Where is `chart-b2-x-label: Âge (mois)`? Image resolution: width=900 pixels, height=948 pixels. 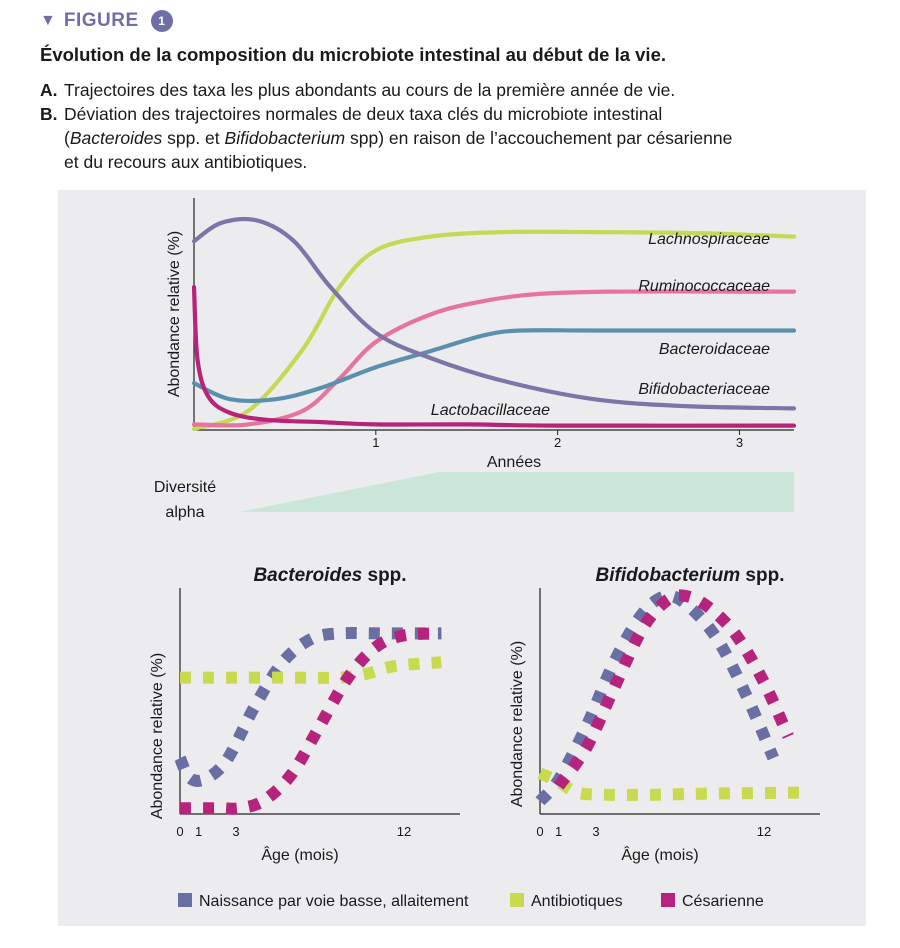 chart-b2-x-label: Âge (mois) is located at coordinates (659, 854).